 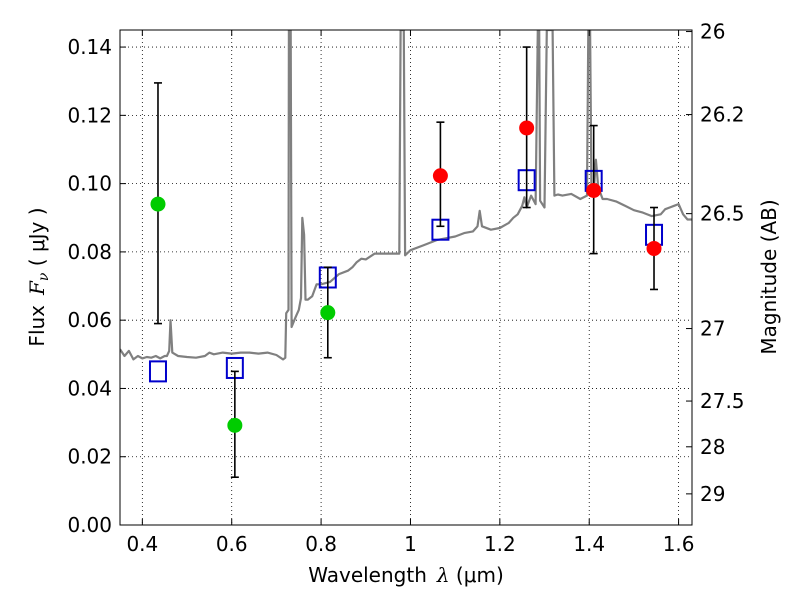 What do you see at coordinates (89, 525) in the screenshot?
I see `y-tick-label: 0.00` at bounding box center [89, 525].